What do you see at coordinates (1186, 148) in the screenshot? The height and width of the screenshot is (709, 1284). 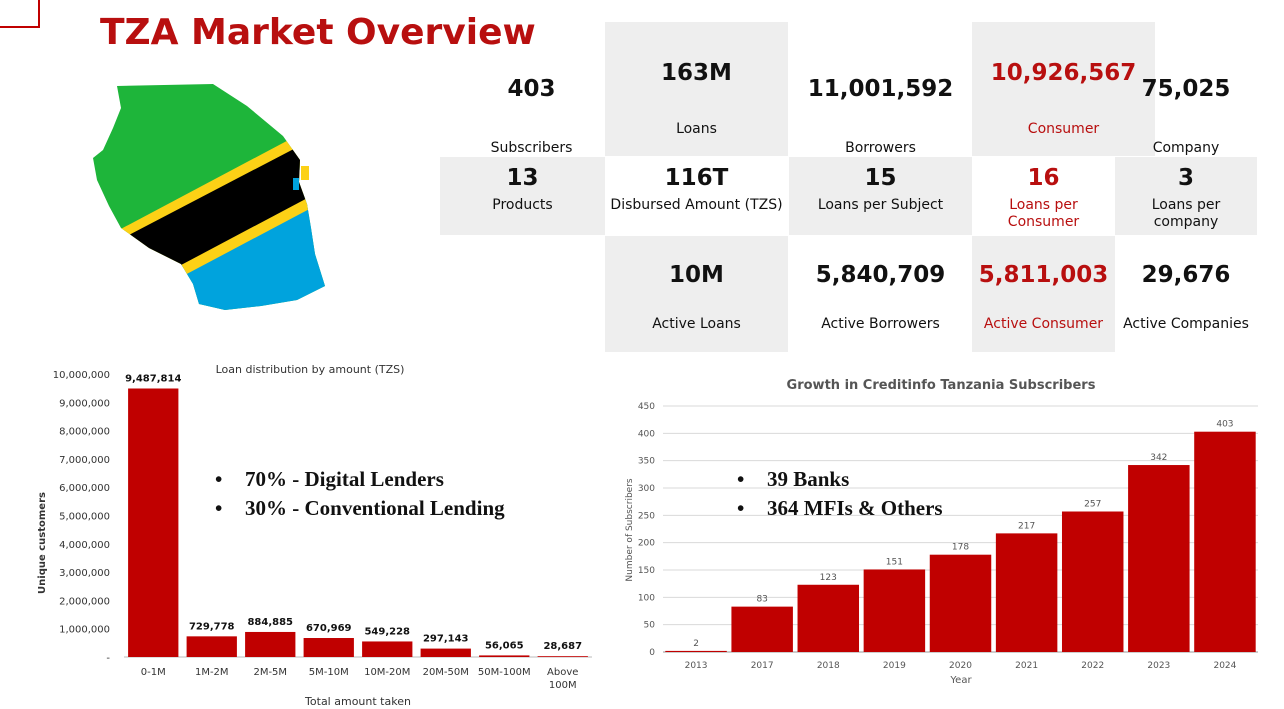 I see `stat-label: Company` at bounding box center [1186, 148].